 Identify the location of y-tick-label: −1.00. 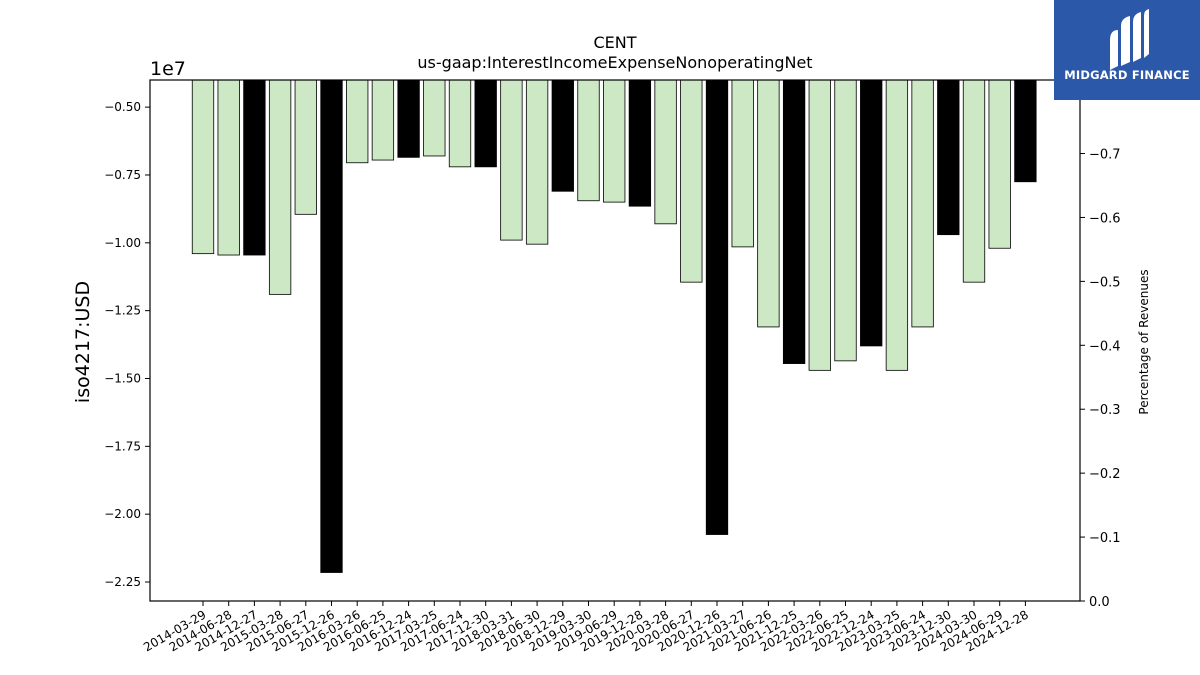
(122, 243).